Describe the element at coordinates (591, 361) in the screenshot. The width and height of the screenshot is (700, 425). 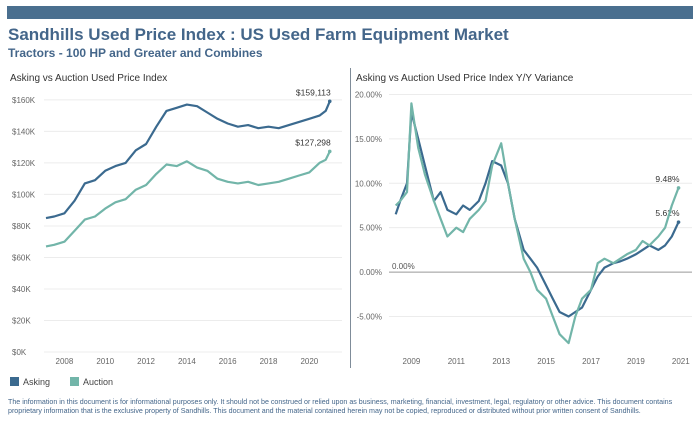
I see `right-chart-x-tick-label: 2017` at that location.